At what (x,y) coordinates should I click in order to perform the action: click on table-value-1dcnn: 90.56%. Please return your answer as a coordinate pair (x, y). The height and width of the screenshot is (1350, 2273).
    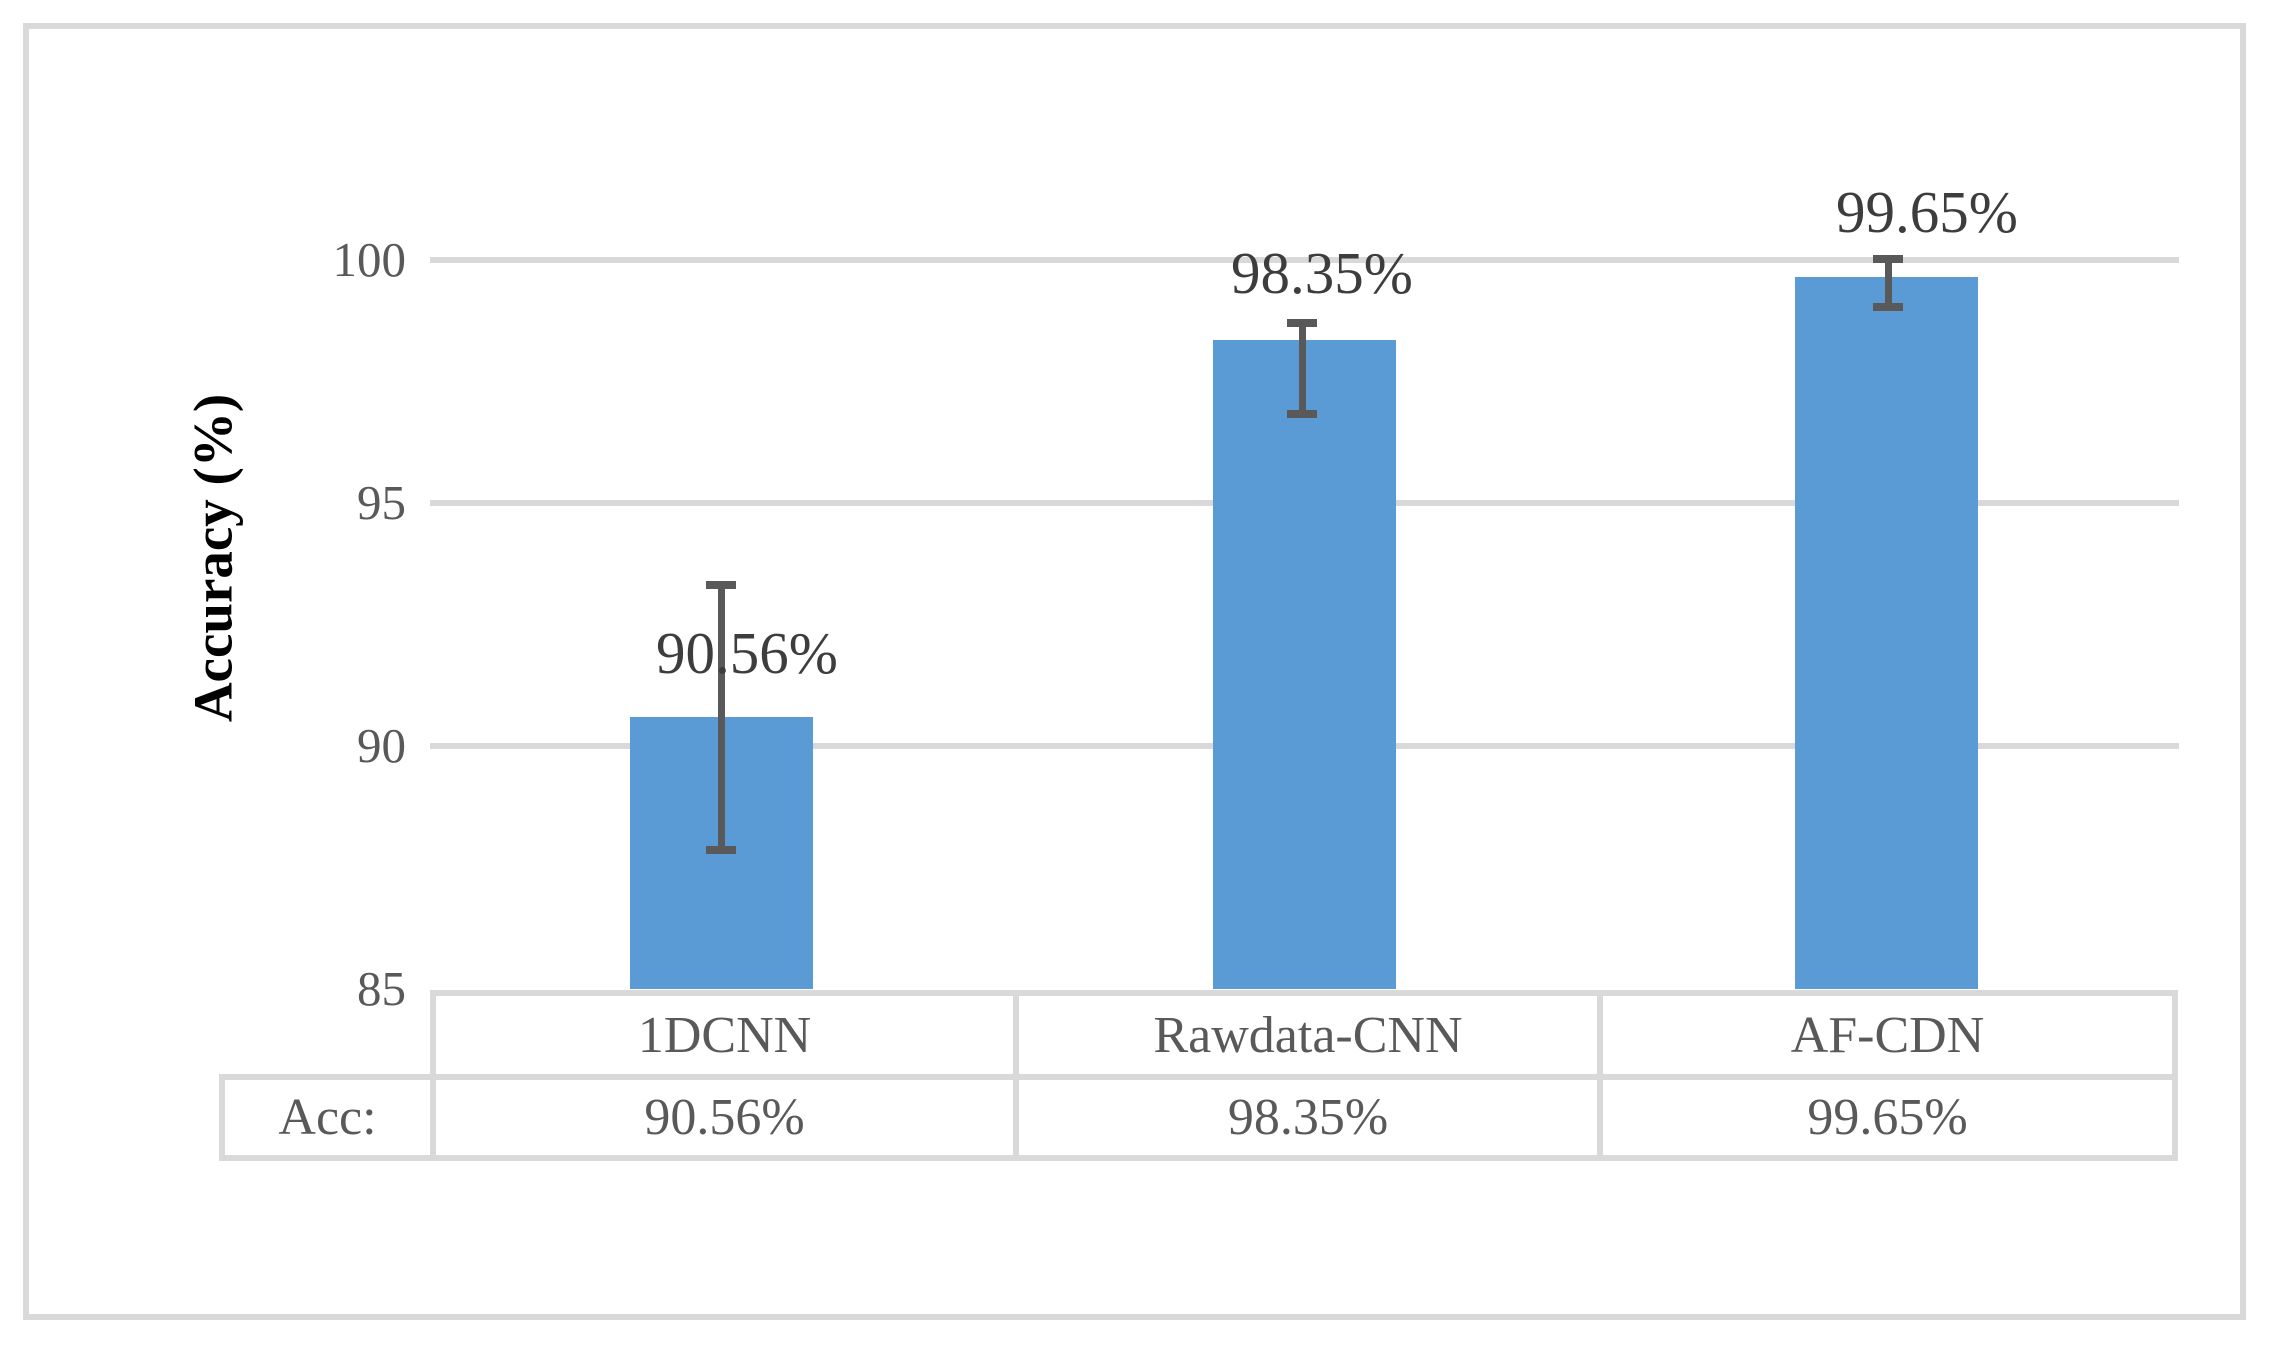
    Looking at the image, I should click on (724, 1117).